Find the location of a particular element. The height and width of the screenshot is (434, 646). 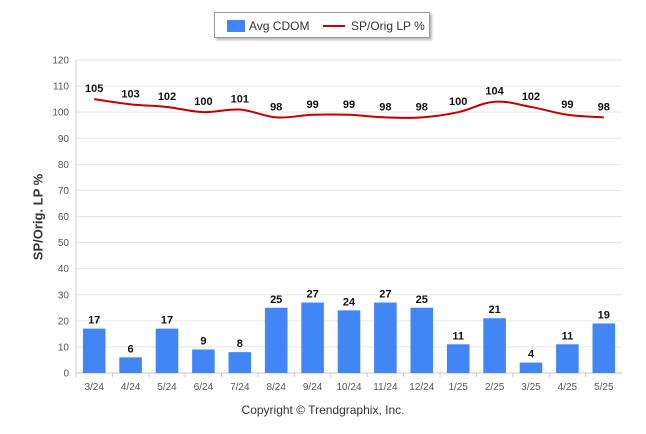

bar-value-label: 19 is located at coordinates (604, 315).